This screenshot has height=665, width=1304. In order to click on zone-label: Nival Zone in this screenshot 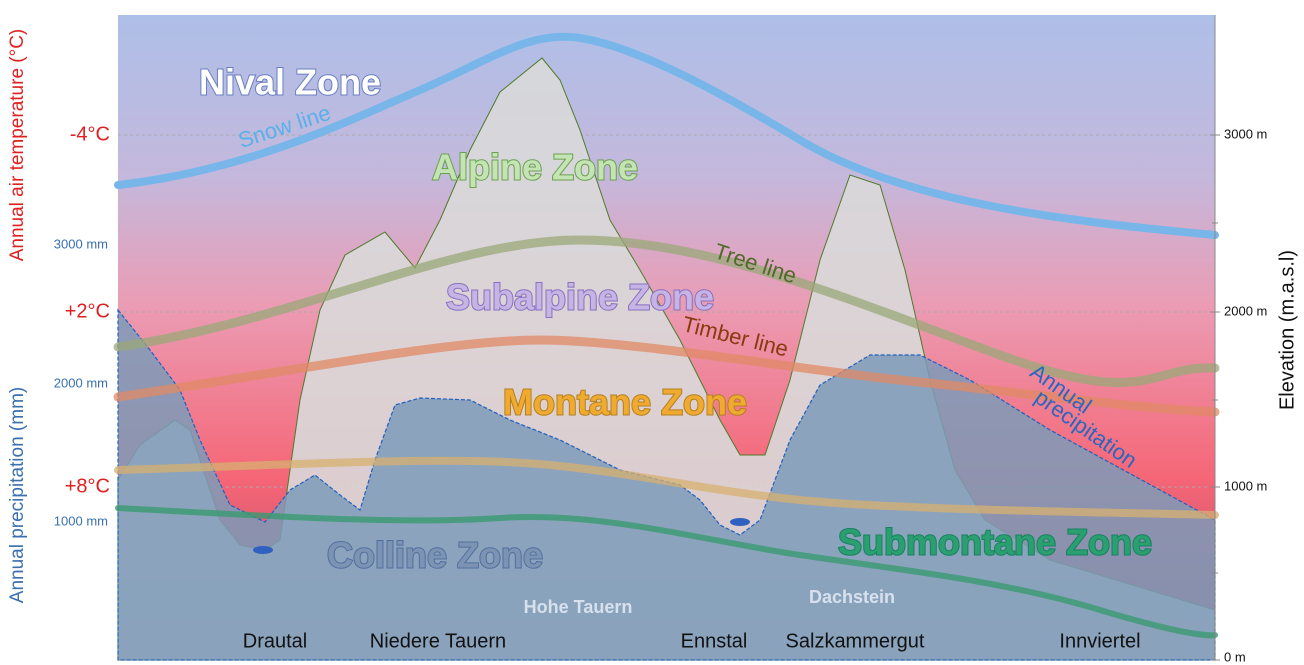, I will do `click(290, 82)`.